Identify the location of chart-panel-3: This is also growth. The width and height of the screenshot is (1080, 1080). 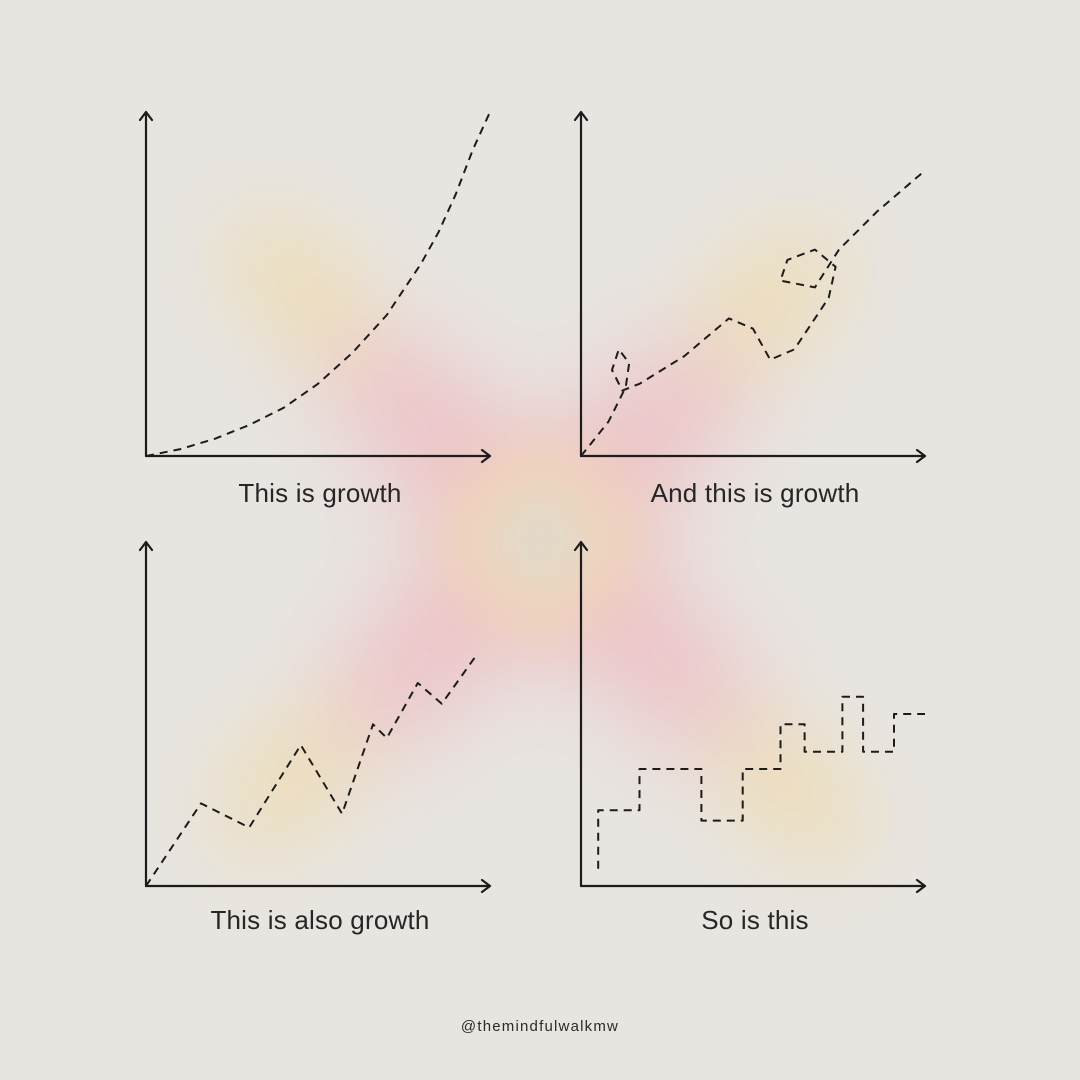
(320, 732).